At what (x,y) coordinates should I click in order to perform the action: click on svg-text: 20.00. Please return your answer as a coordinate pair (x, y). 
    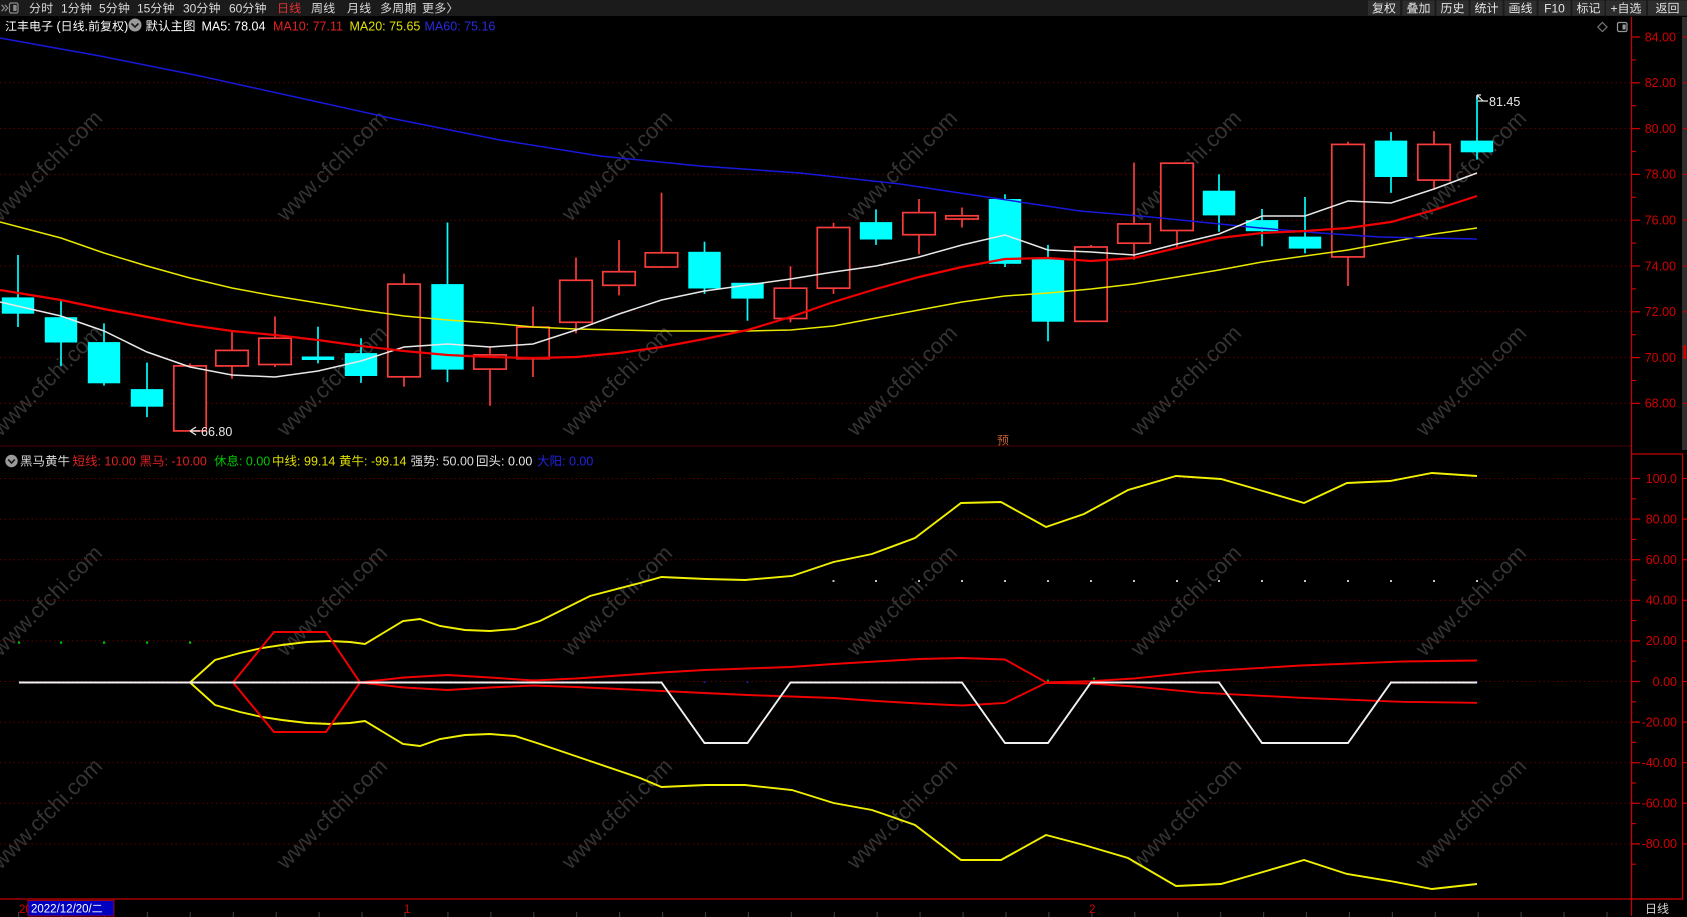
    Looking at the image, I should click on (1661, 641).